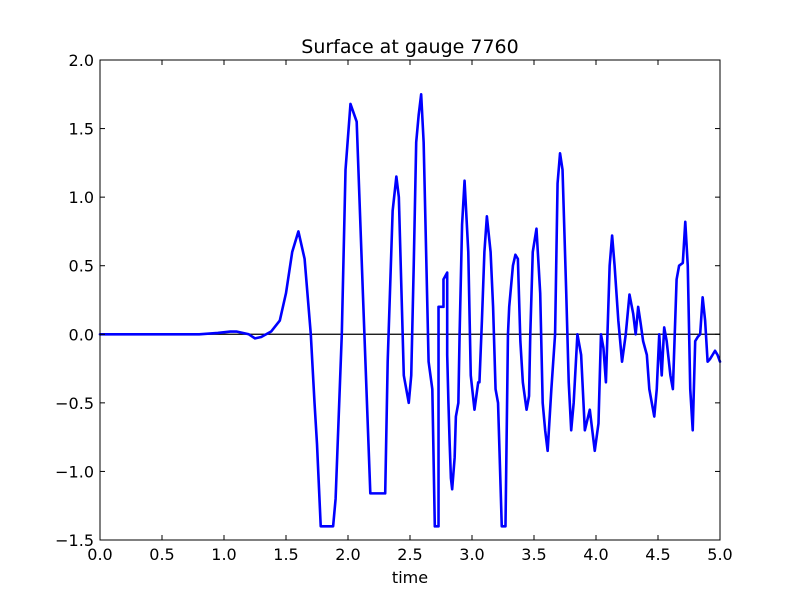  Describe the element at coordinates (99, 554) in the screenshot. I see `x-tick-label: 0.0` at that location.